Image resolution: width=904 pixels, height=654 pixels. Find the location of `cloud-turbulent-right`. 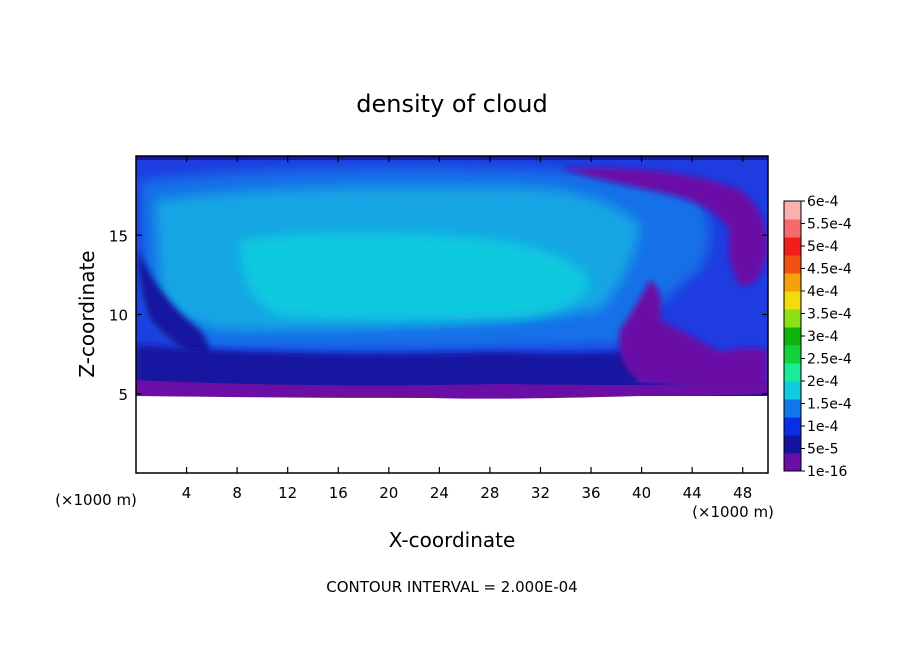

cloud-turbulent-right is located at coordinates (693, 334).